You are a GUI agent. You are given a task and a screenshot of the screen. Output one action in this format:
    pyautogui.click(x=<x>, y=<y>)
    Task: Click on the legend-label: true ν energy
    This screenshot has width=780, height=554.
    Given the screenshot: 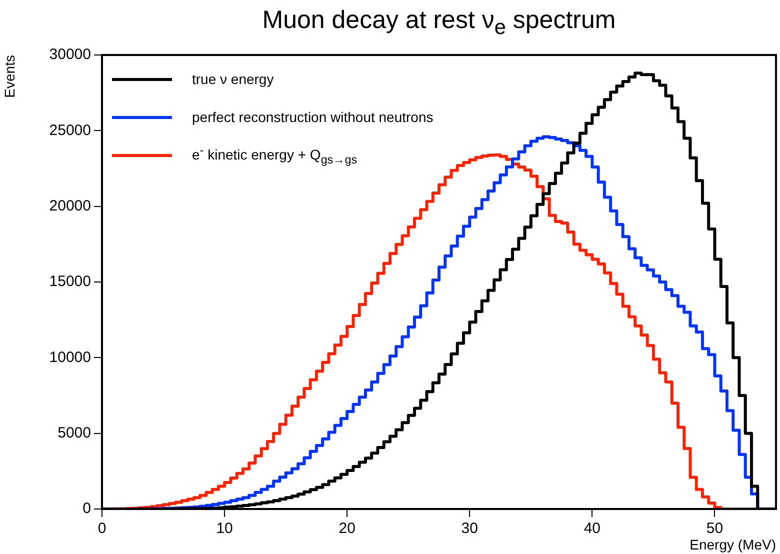 What is the action you would take?
    pyautogui.click(x=233, y=79)
    